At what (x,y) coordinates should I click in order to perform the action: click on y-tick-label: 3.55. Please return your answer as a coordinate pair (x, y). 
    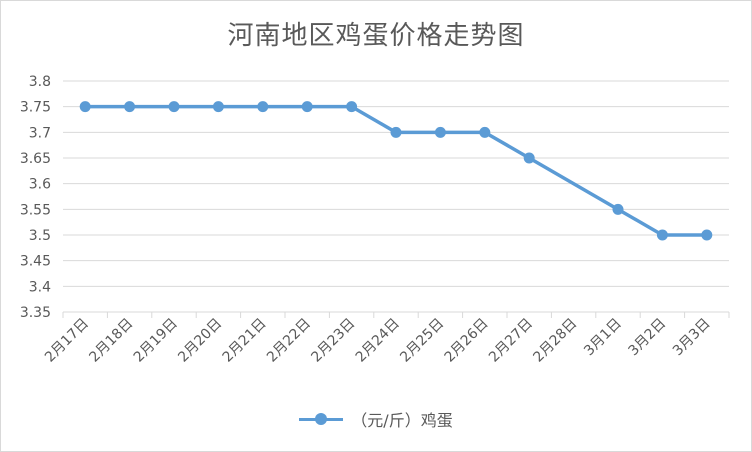
    Looking at the image, I should click on (35, 210).